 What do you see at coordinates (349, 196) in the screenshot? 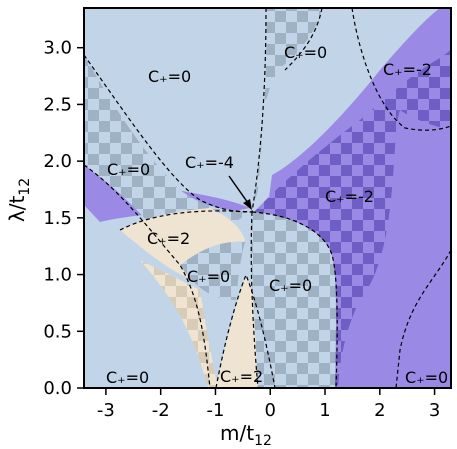
I see `region-label-5: C₊=-2` at bounding box center [349, 196].